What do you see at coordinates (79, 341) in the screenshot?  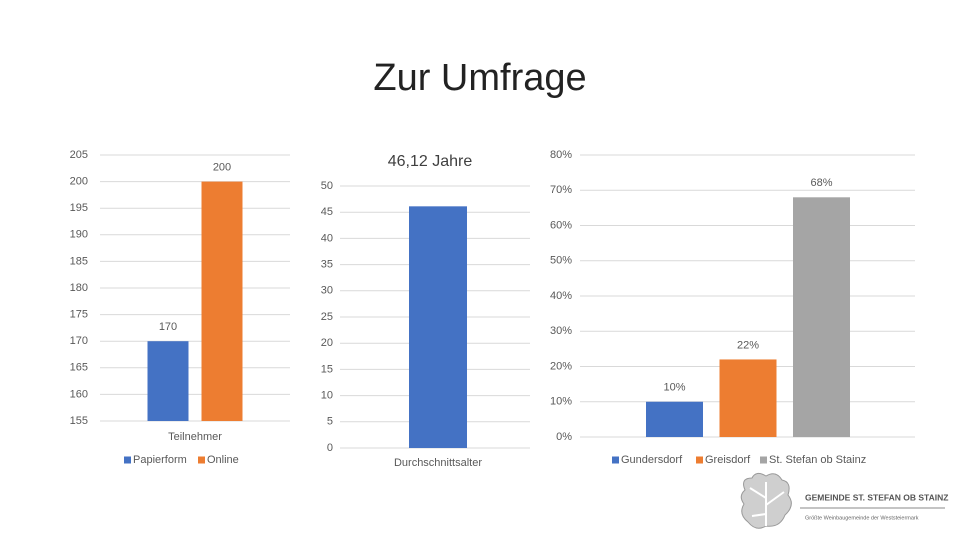 I see `y-tick-label: 170` at bounding box center [79, 341].